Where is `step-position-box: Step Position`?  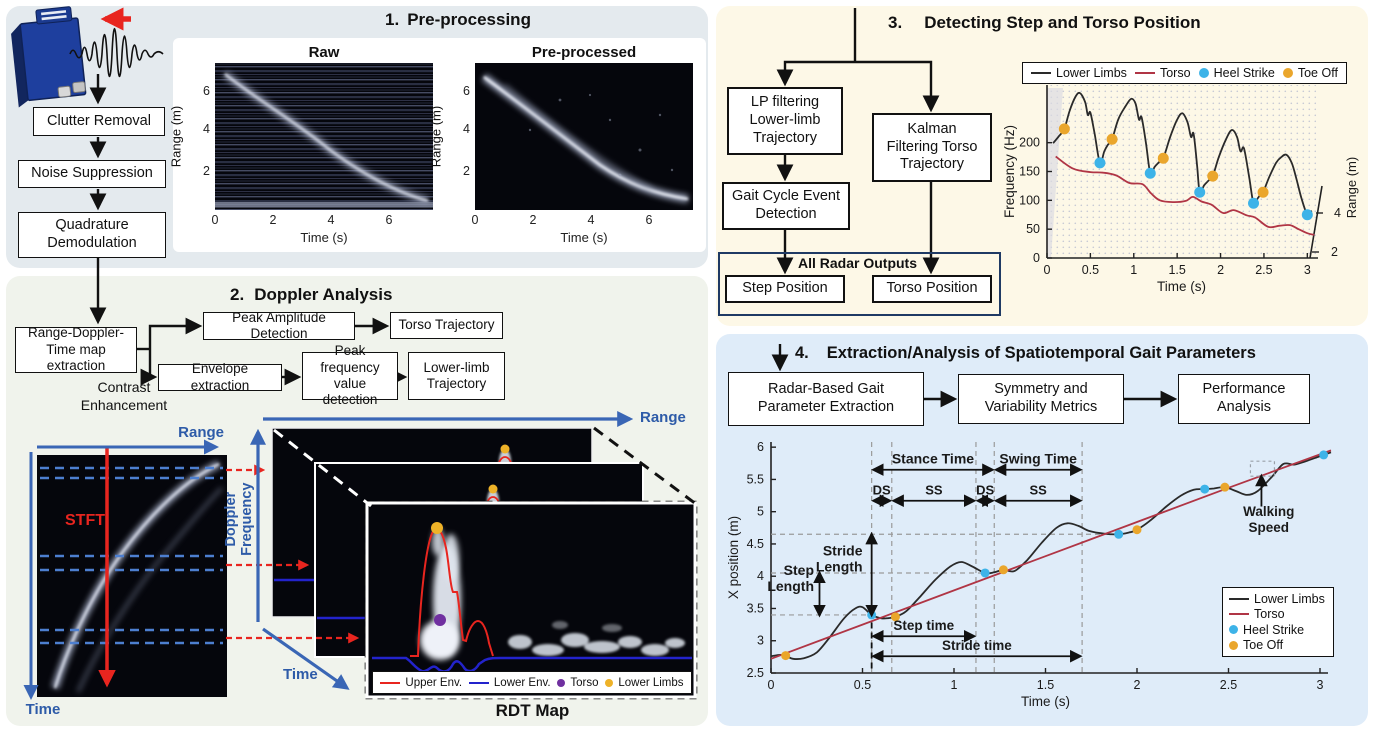
step-position-box: Step Position is located at coordinates (785, 289).